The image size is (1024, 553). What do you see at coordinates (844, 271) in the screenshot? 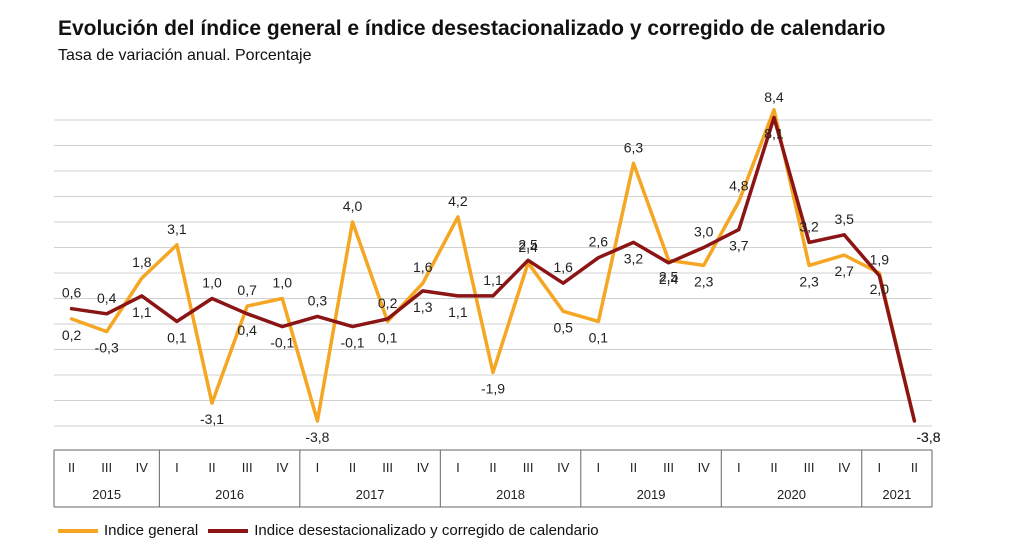
I see `data-label-general: 2,7` at bounding box center [844, 271].